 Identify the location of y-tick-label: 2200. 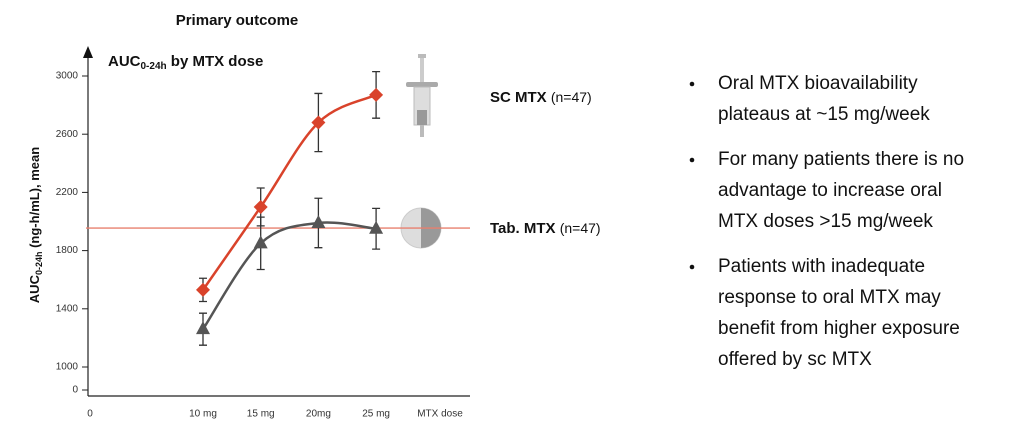
(67, 192).